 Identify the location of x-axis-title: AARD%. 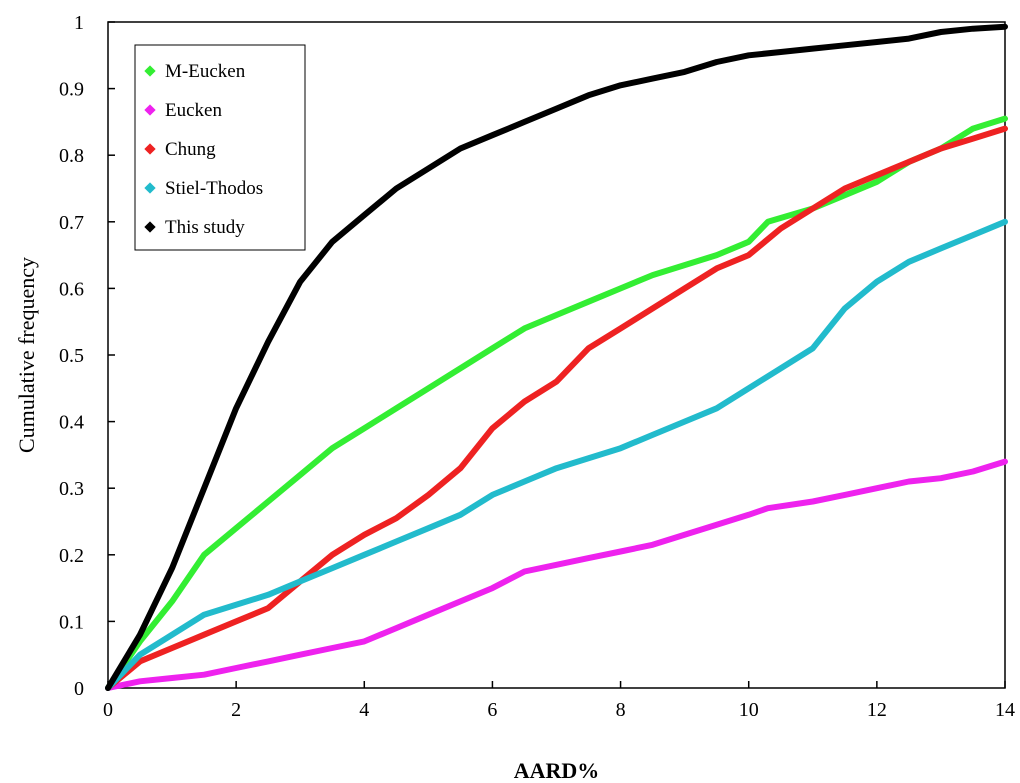
(557, 770).